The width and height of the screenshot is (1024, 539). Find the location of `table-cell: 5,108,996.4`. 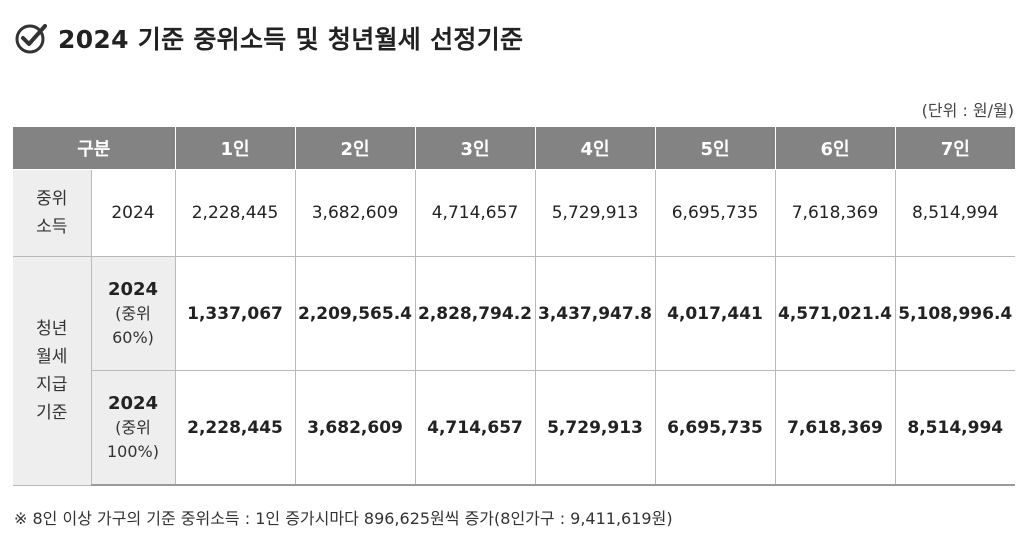

table-cell: 5,108,996.4 is located at coordinates (954, 313).